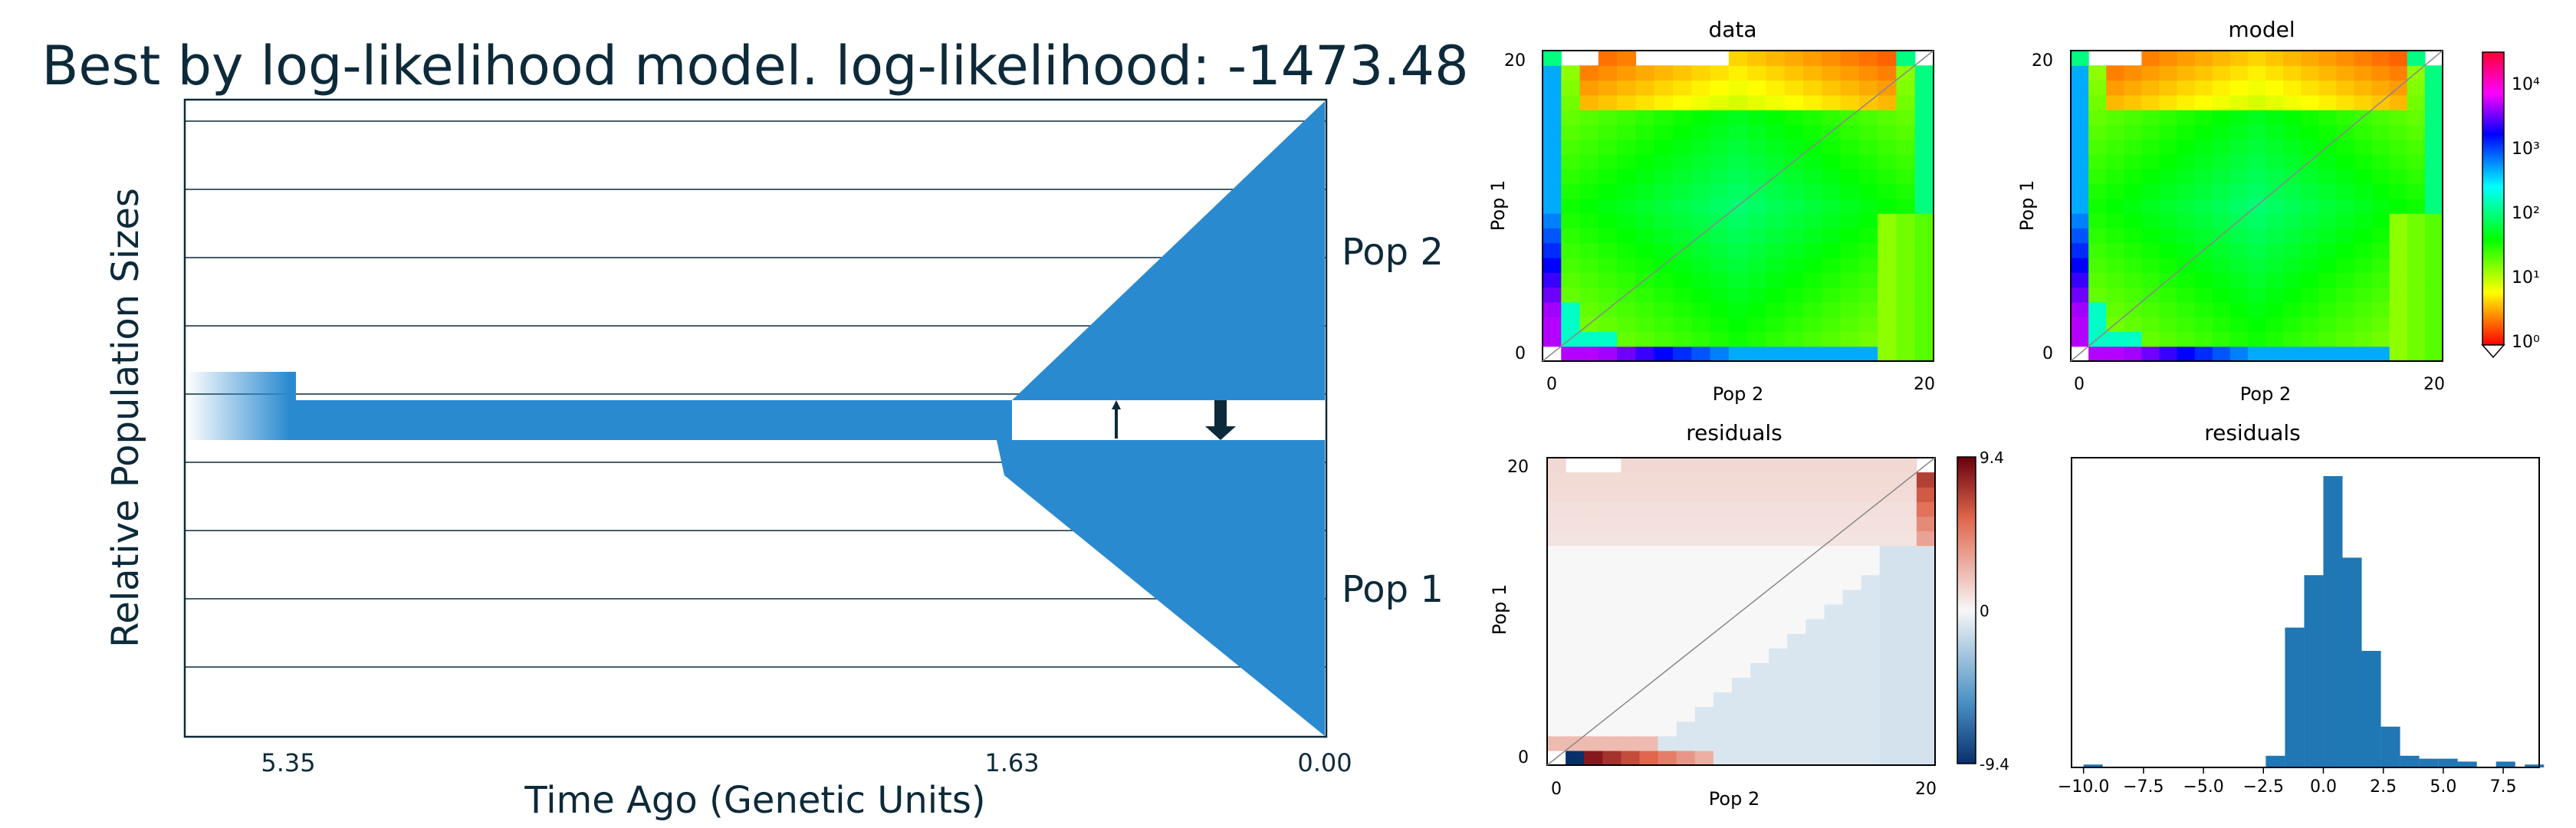  Describe the element at coordinates (1925, 385) in the screenshot. I see `data-xtick-20: 20` at that location.